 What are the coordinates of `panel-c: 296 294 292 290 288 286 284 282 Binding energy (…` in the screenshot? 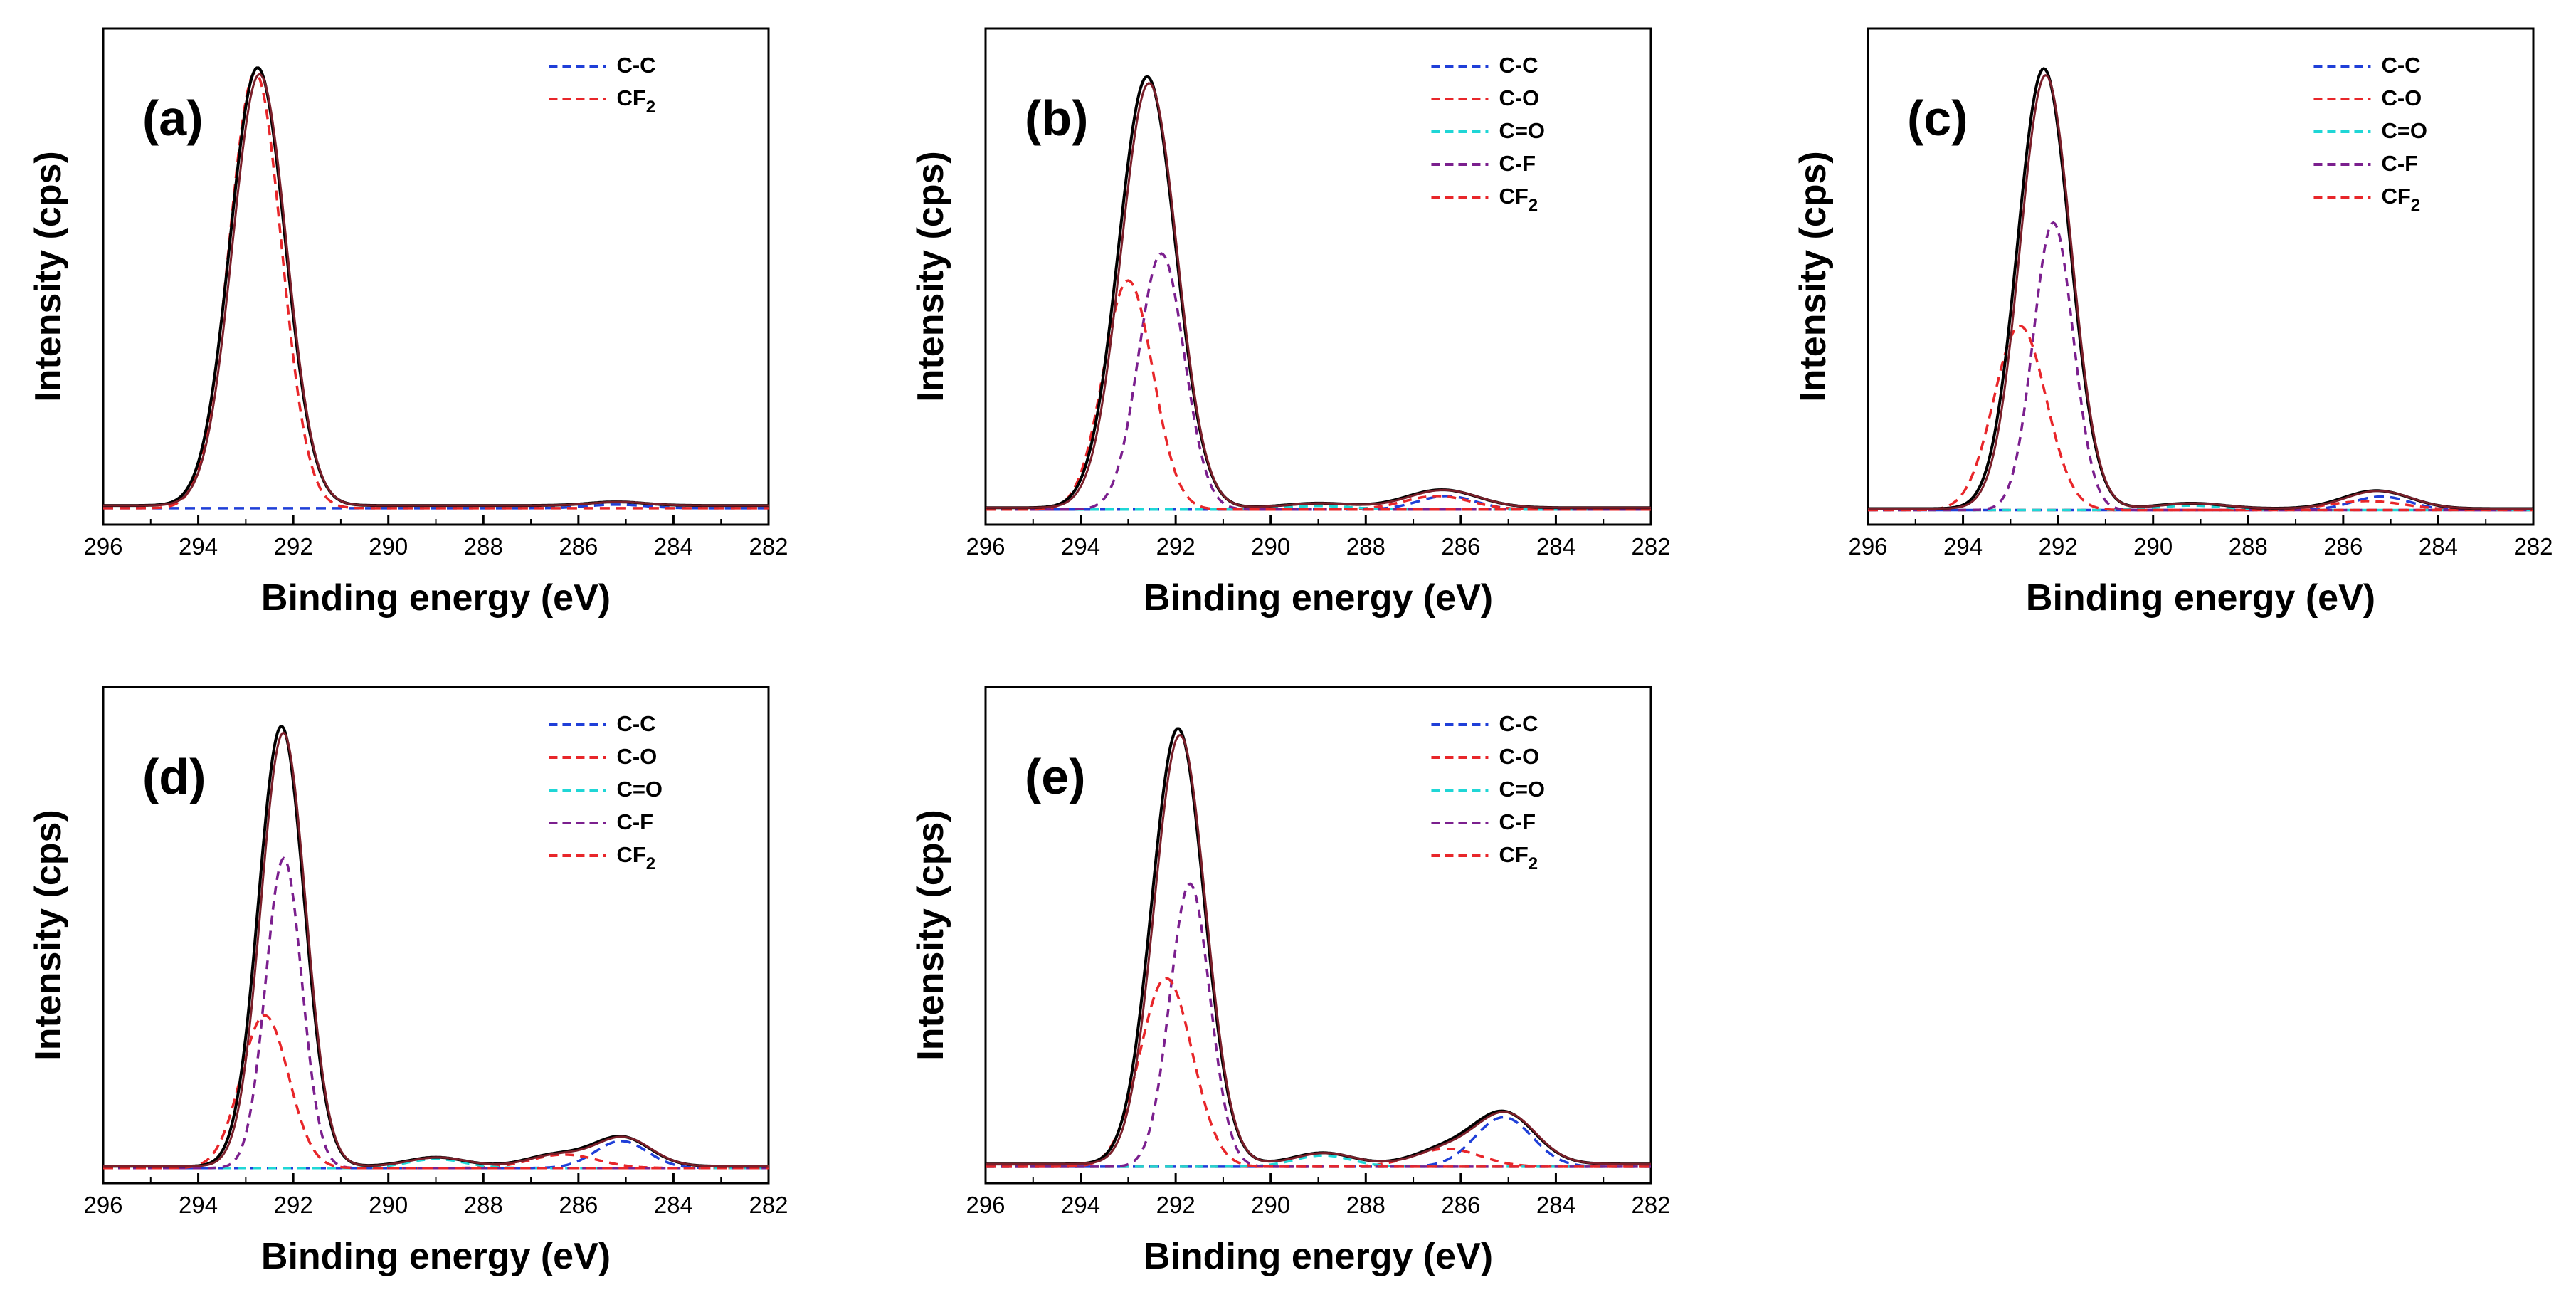 It's located at (2173, 323).